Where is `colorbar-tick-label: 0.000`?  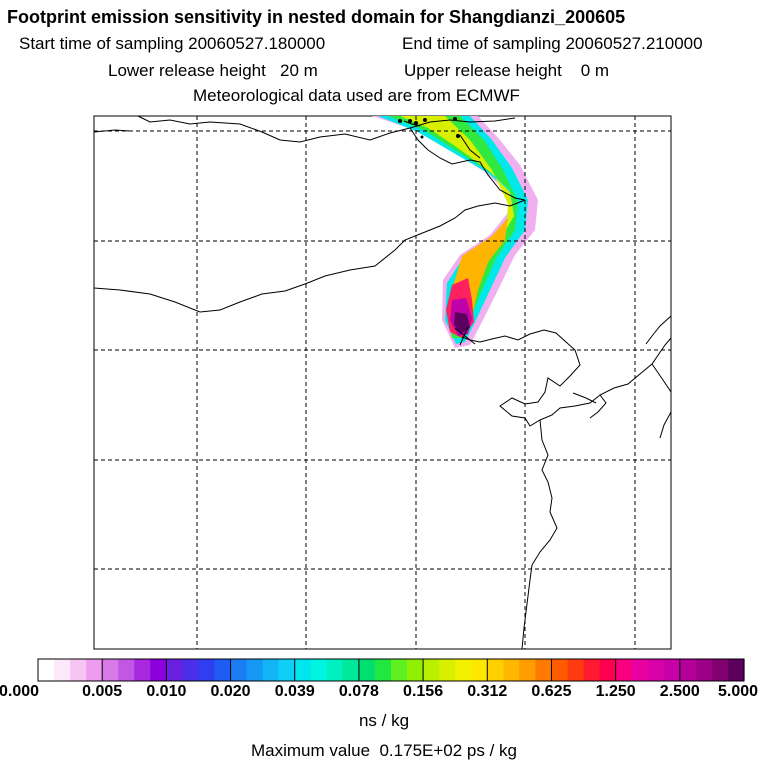
colorbar-tick-label: 0.000 is located at coordinates (20, 691).